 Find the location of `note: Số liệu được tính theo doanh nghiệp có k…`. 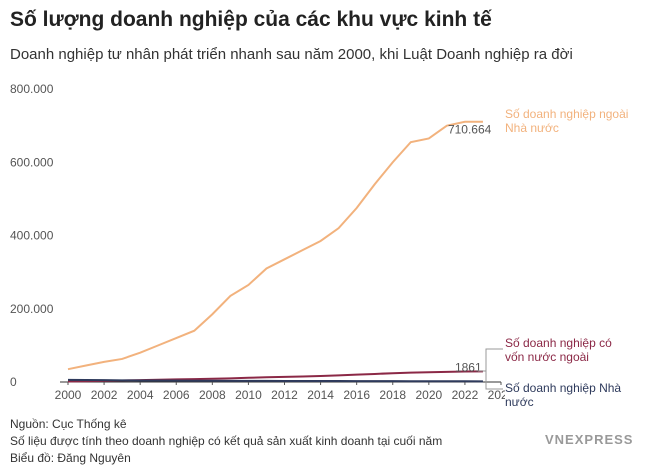

note: Số liệu được tính theo doanh nghiệp có k… is located at coordinates (226, 441).